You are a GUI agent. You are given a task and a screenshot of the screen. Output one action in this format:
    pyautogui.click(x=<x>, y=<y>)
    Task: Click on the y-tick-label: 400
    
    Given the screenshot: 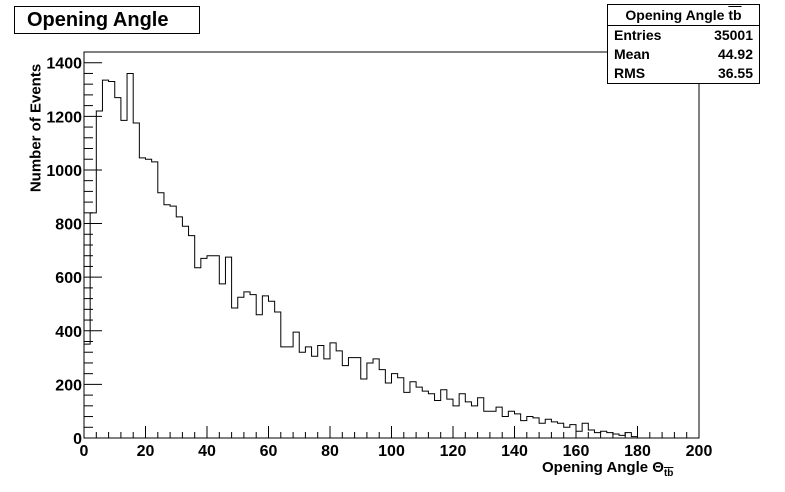 What is the action you would take?
    pyautogui.click(x=68, y=332)
    